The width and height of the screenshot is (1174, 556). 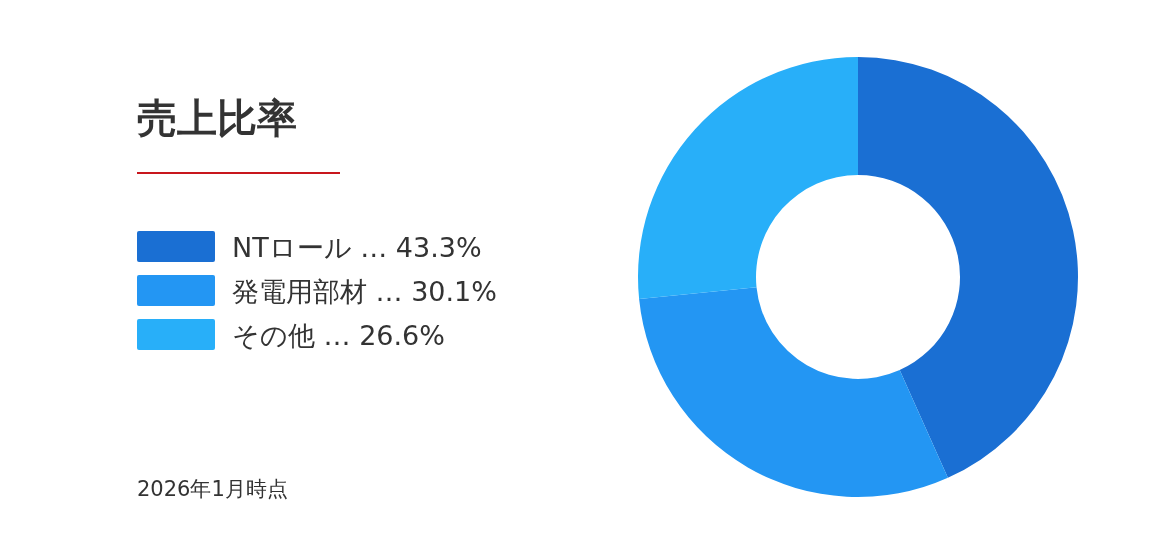 What do you see at coordinates (357, 247) in the screenshot?
I see `legend-label: NTロール … 43.3%` at bounding box center [357, 247].